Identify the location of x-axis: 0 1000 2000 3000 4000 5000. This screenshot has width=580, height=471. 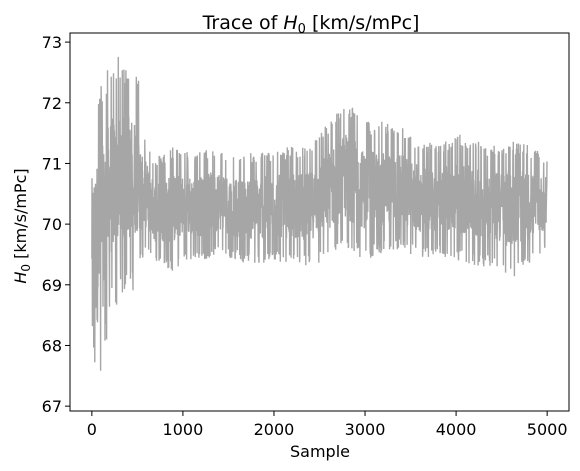
(327, 425).